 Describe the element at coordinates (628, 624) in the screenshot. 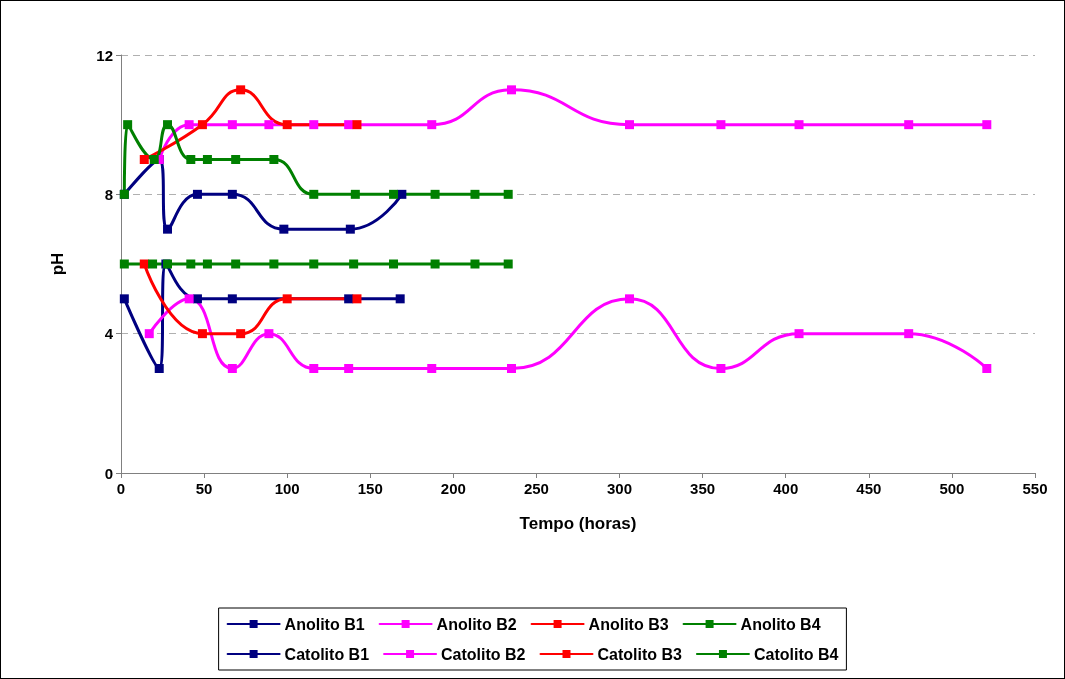

I see `legend-label: Anolito B3` at that location.